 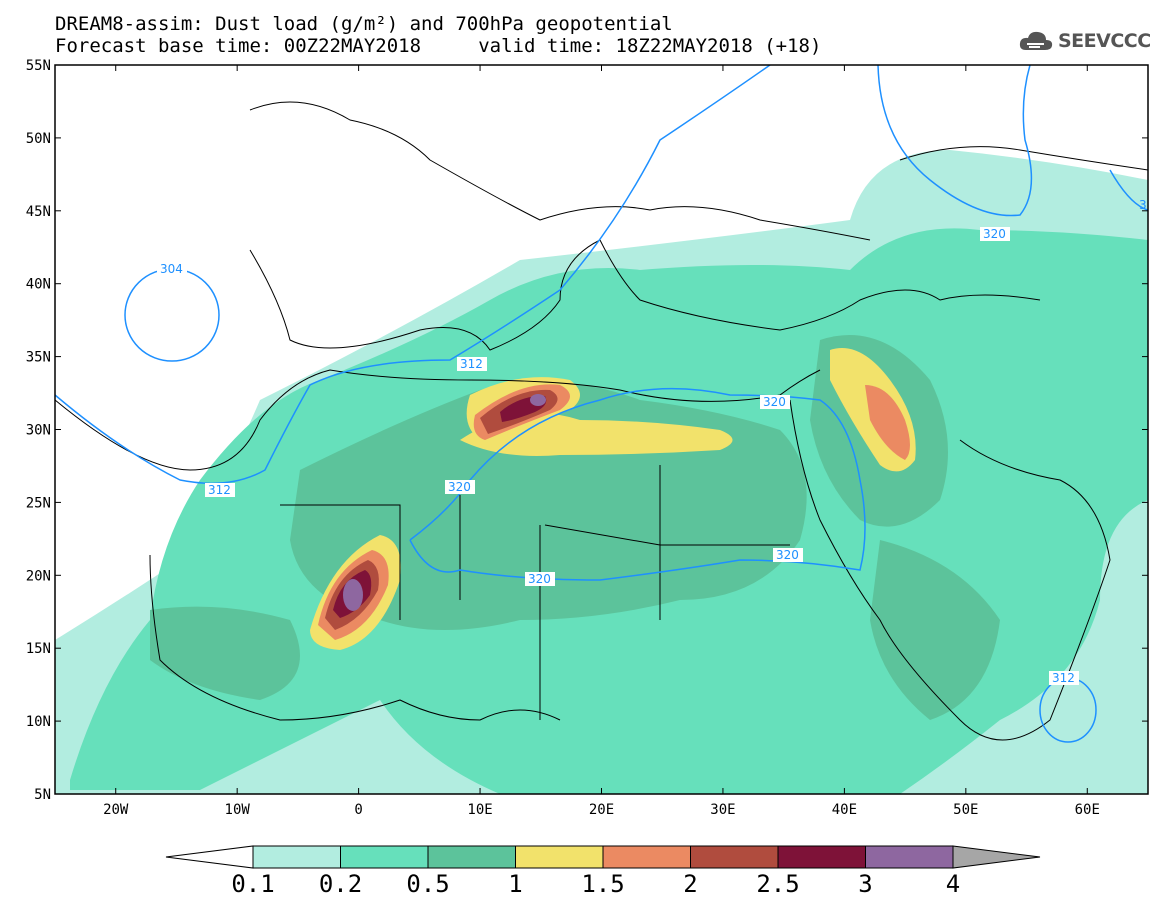 What do you see at coordinates (1104, 41) in the screenshot?
I see `logo-text: SEEVCCC` at bounding box center [1104, 41].